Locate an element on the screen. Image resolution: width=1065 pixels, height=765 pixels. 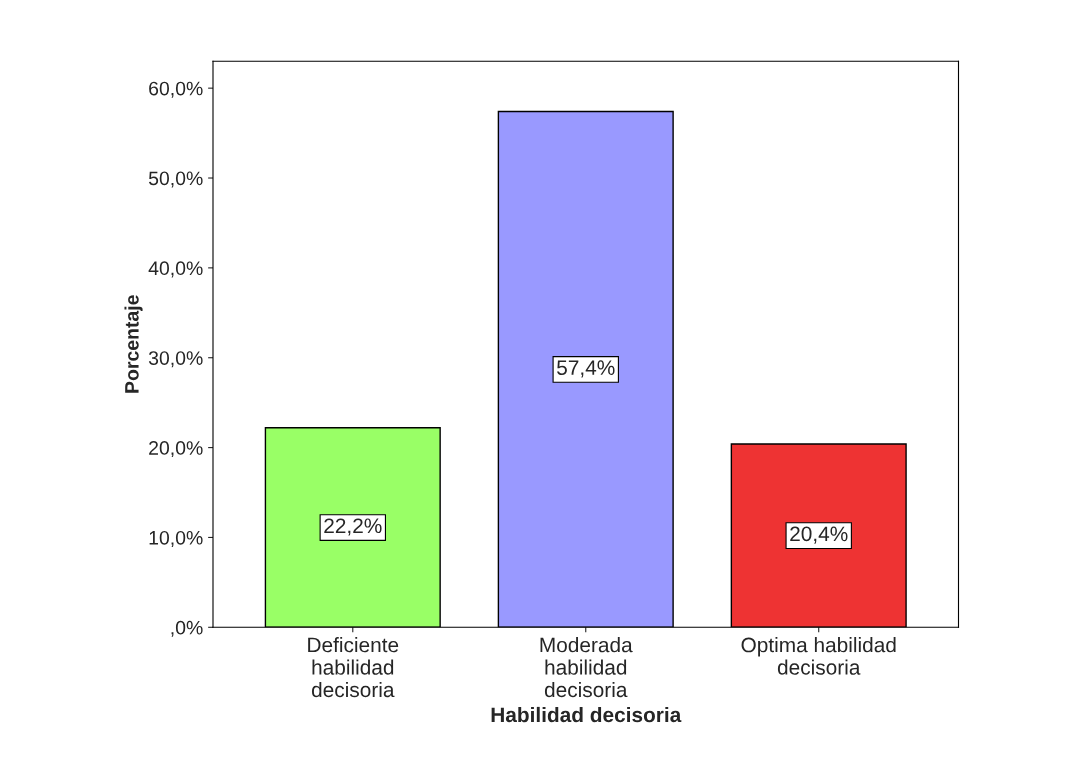
data-label: 20,4% is located at coordinates (819, 535).